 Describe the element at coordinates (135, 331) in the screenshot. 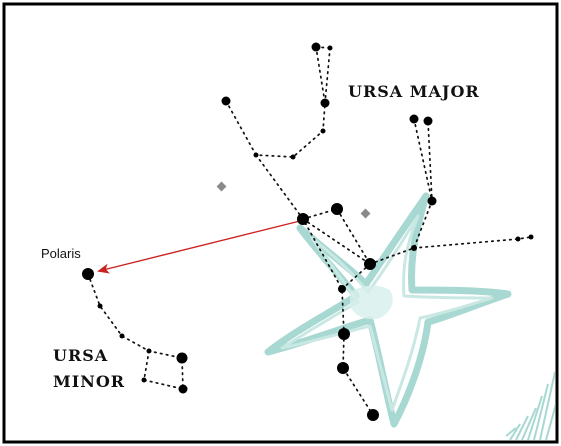

I see `ursa-minor-stars` at that location.